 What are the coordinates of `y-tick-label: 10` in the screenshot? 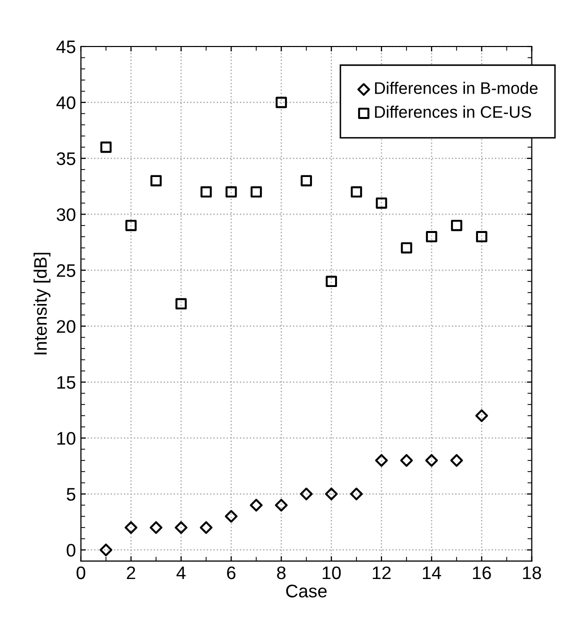 It's located at (66, 438).